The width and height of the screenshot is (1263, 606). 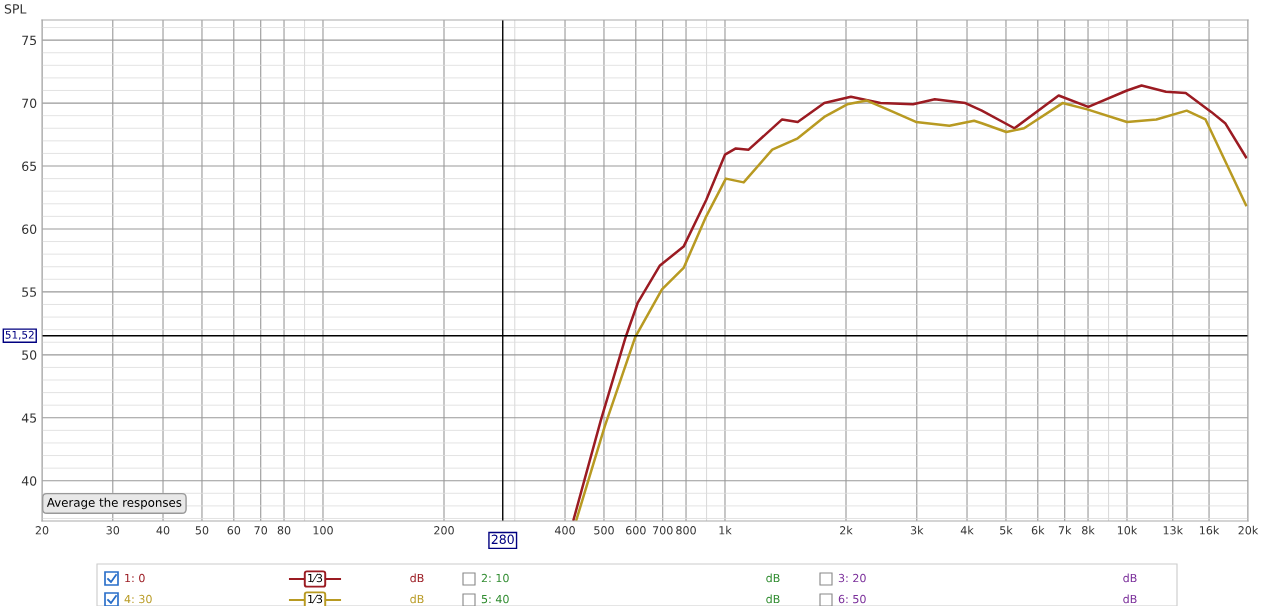 What do you see at coordinates (163, 530) in the screenshot?
I see `x-tick-label: 40` at bounding box center [163, 530].